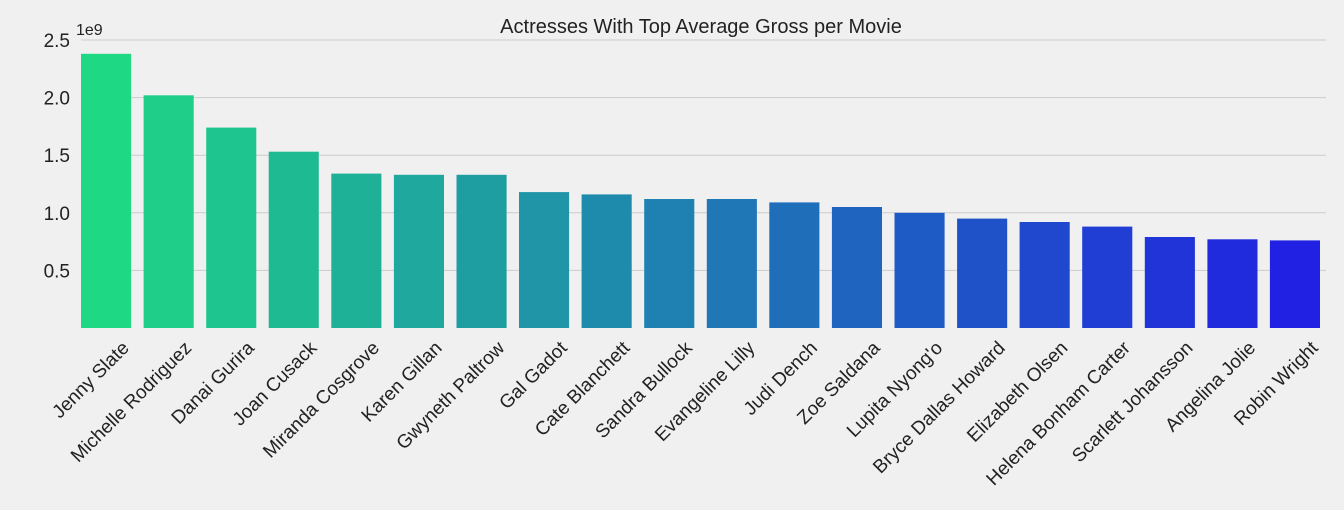 The image size is (1344, 510). I want to click on y-tick-labels: 0.5 1.0 1.5 2.0 2.5, so click(57, 156).